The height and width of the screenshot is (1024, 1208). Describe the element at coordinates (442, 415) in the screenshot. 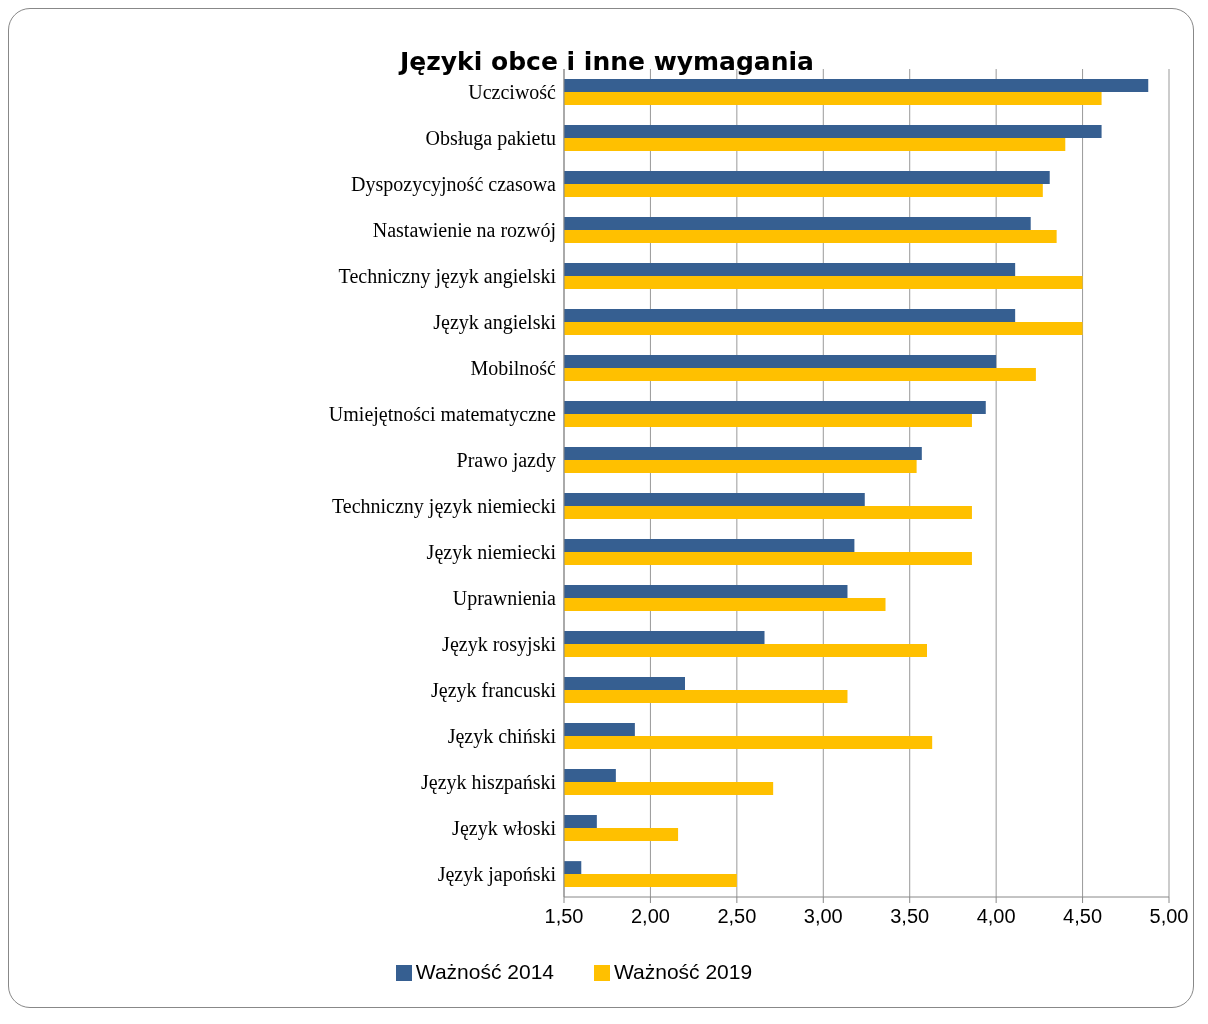

I see `y-tick-label: Umiejętności matematyczne` at that location.